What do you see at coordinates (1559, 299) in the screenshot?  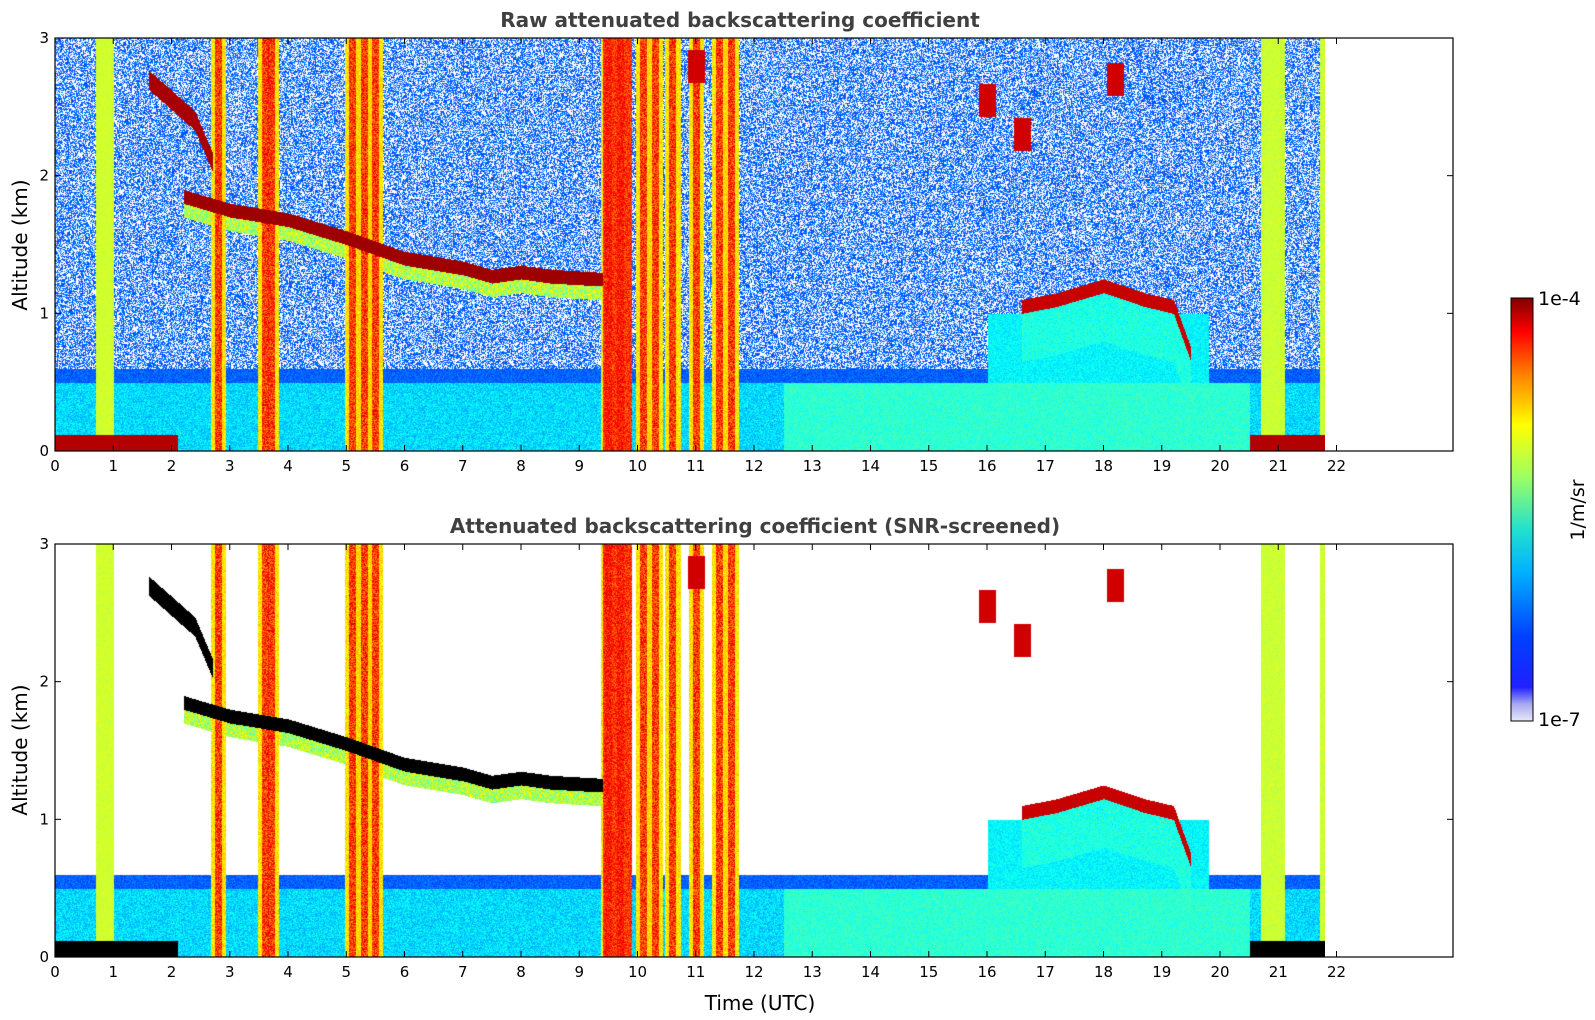 I see `colorbar-max-label: 1e-4` at bounding box center [1559, 299].